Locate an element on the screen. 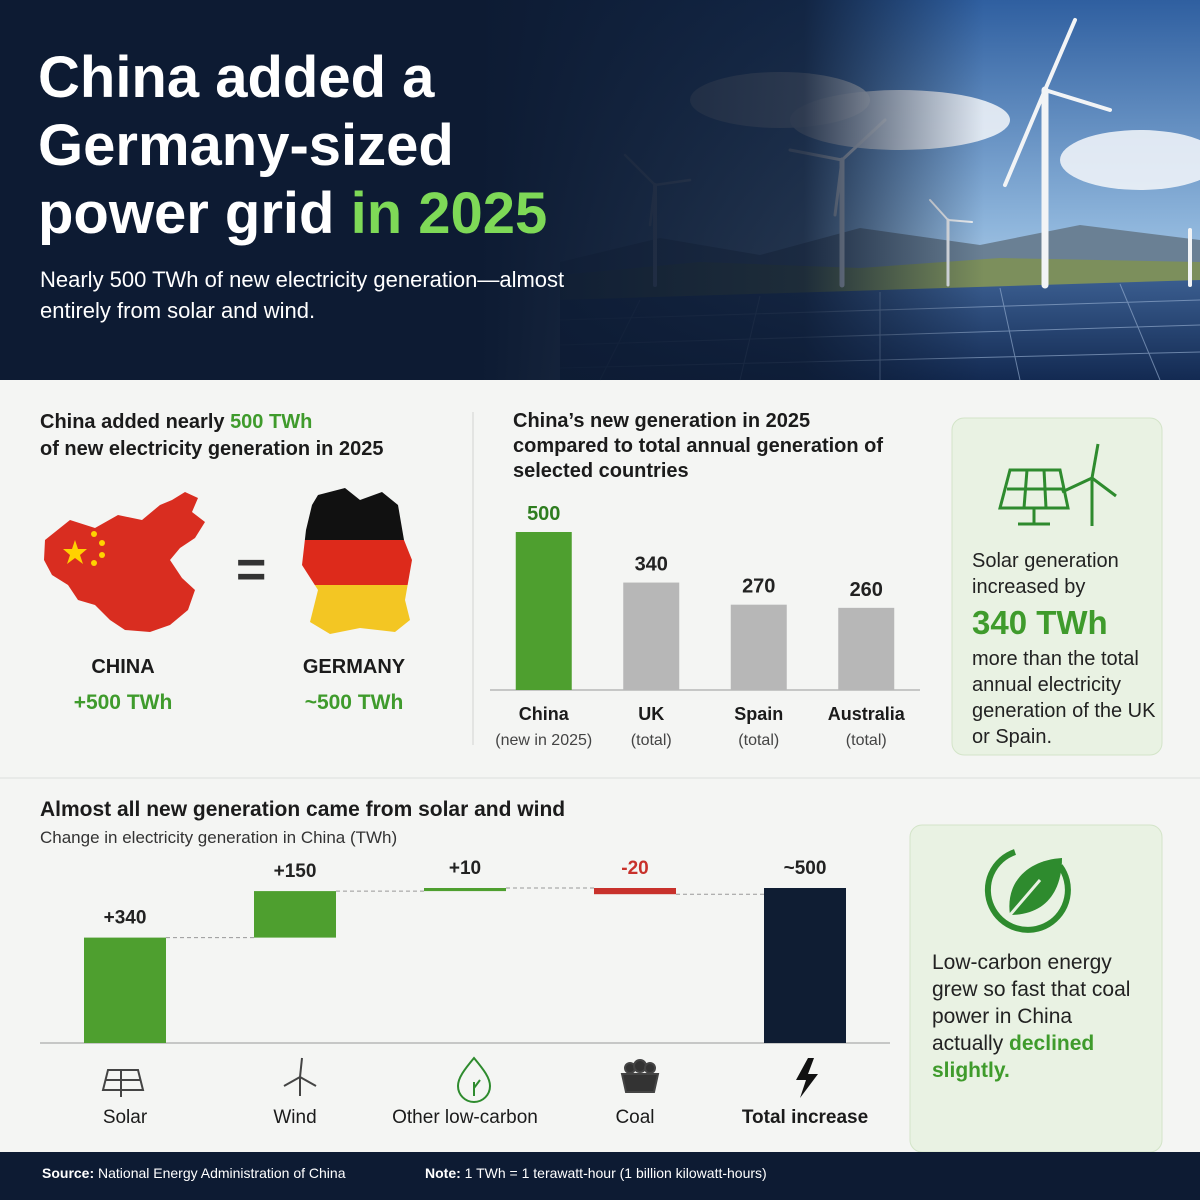 The width and height of the screenshot is (1200, 1200). value-label: 260 is located at coordinates (866, 590).